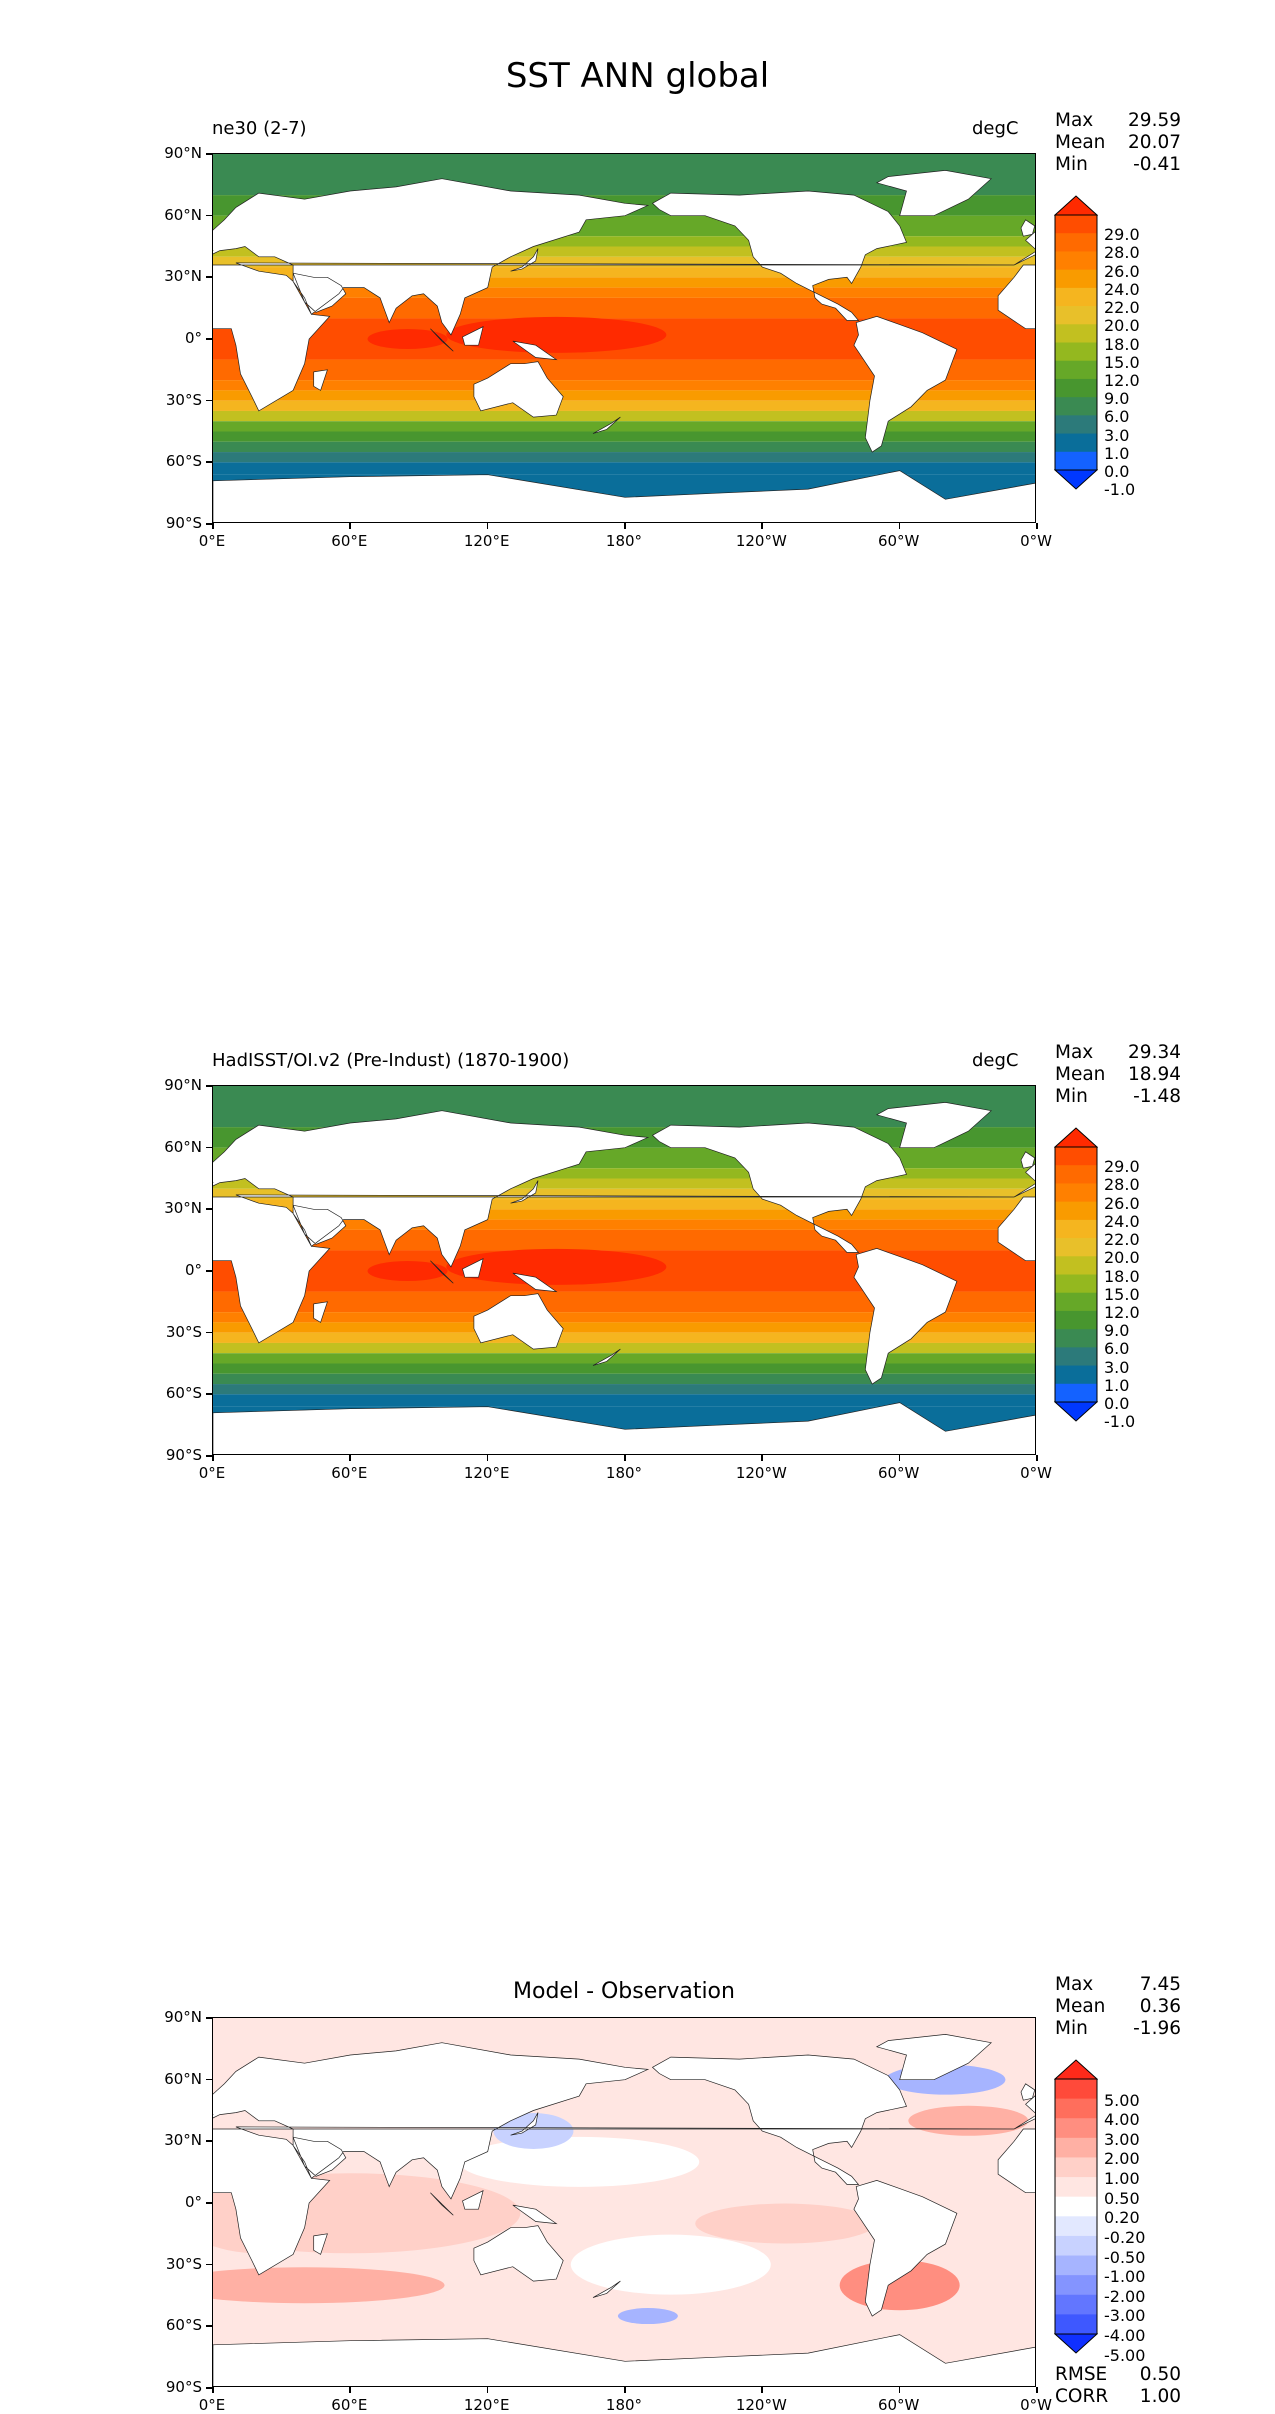 The image size is (1275, 2414). What do you see at coordinates (1157, 164) in the screenshot?
I see `stat-min-value: -0.41` at bounding box center [1157, 164].